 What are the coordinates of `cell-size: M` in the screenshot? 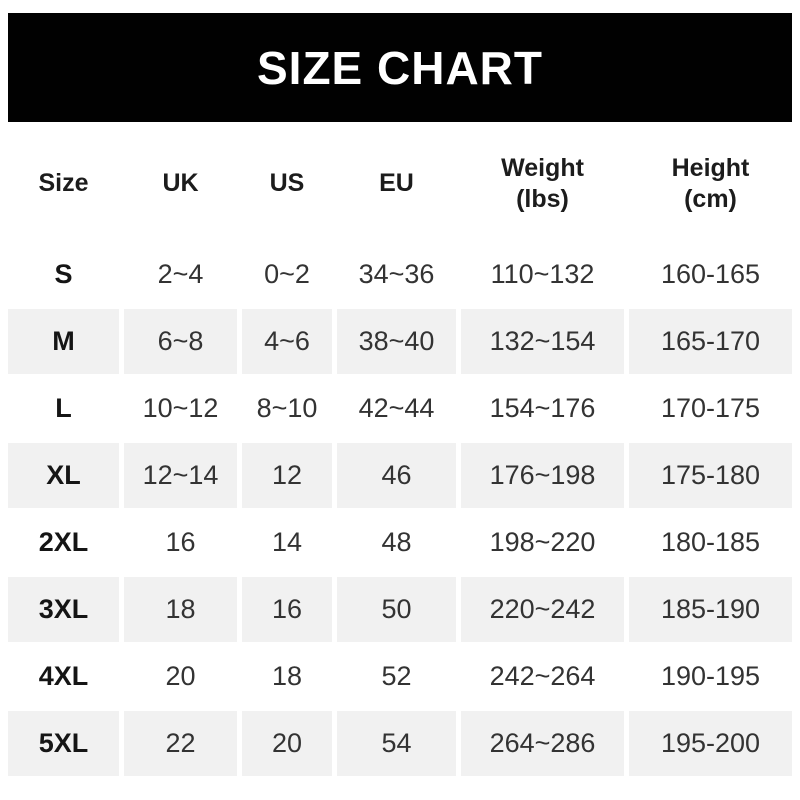 It's located at (63, 341).